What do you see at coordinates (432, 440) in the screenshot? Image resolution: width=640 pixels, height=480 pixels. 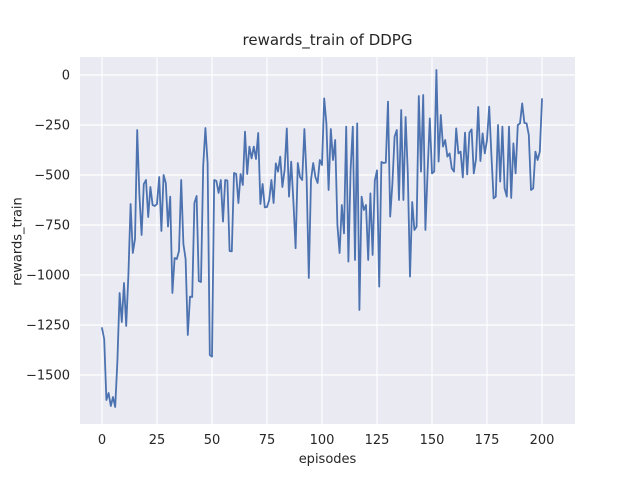 I see `x-tick-label: 150` at bounding box center [432, 440].